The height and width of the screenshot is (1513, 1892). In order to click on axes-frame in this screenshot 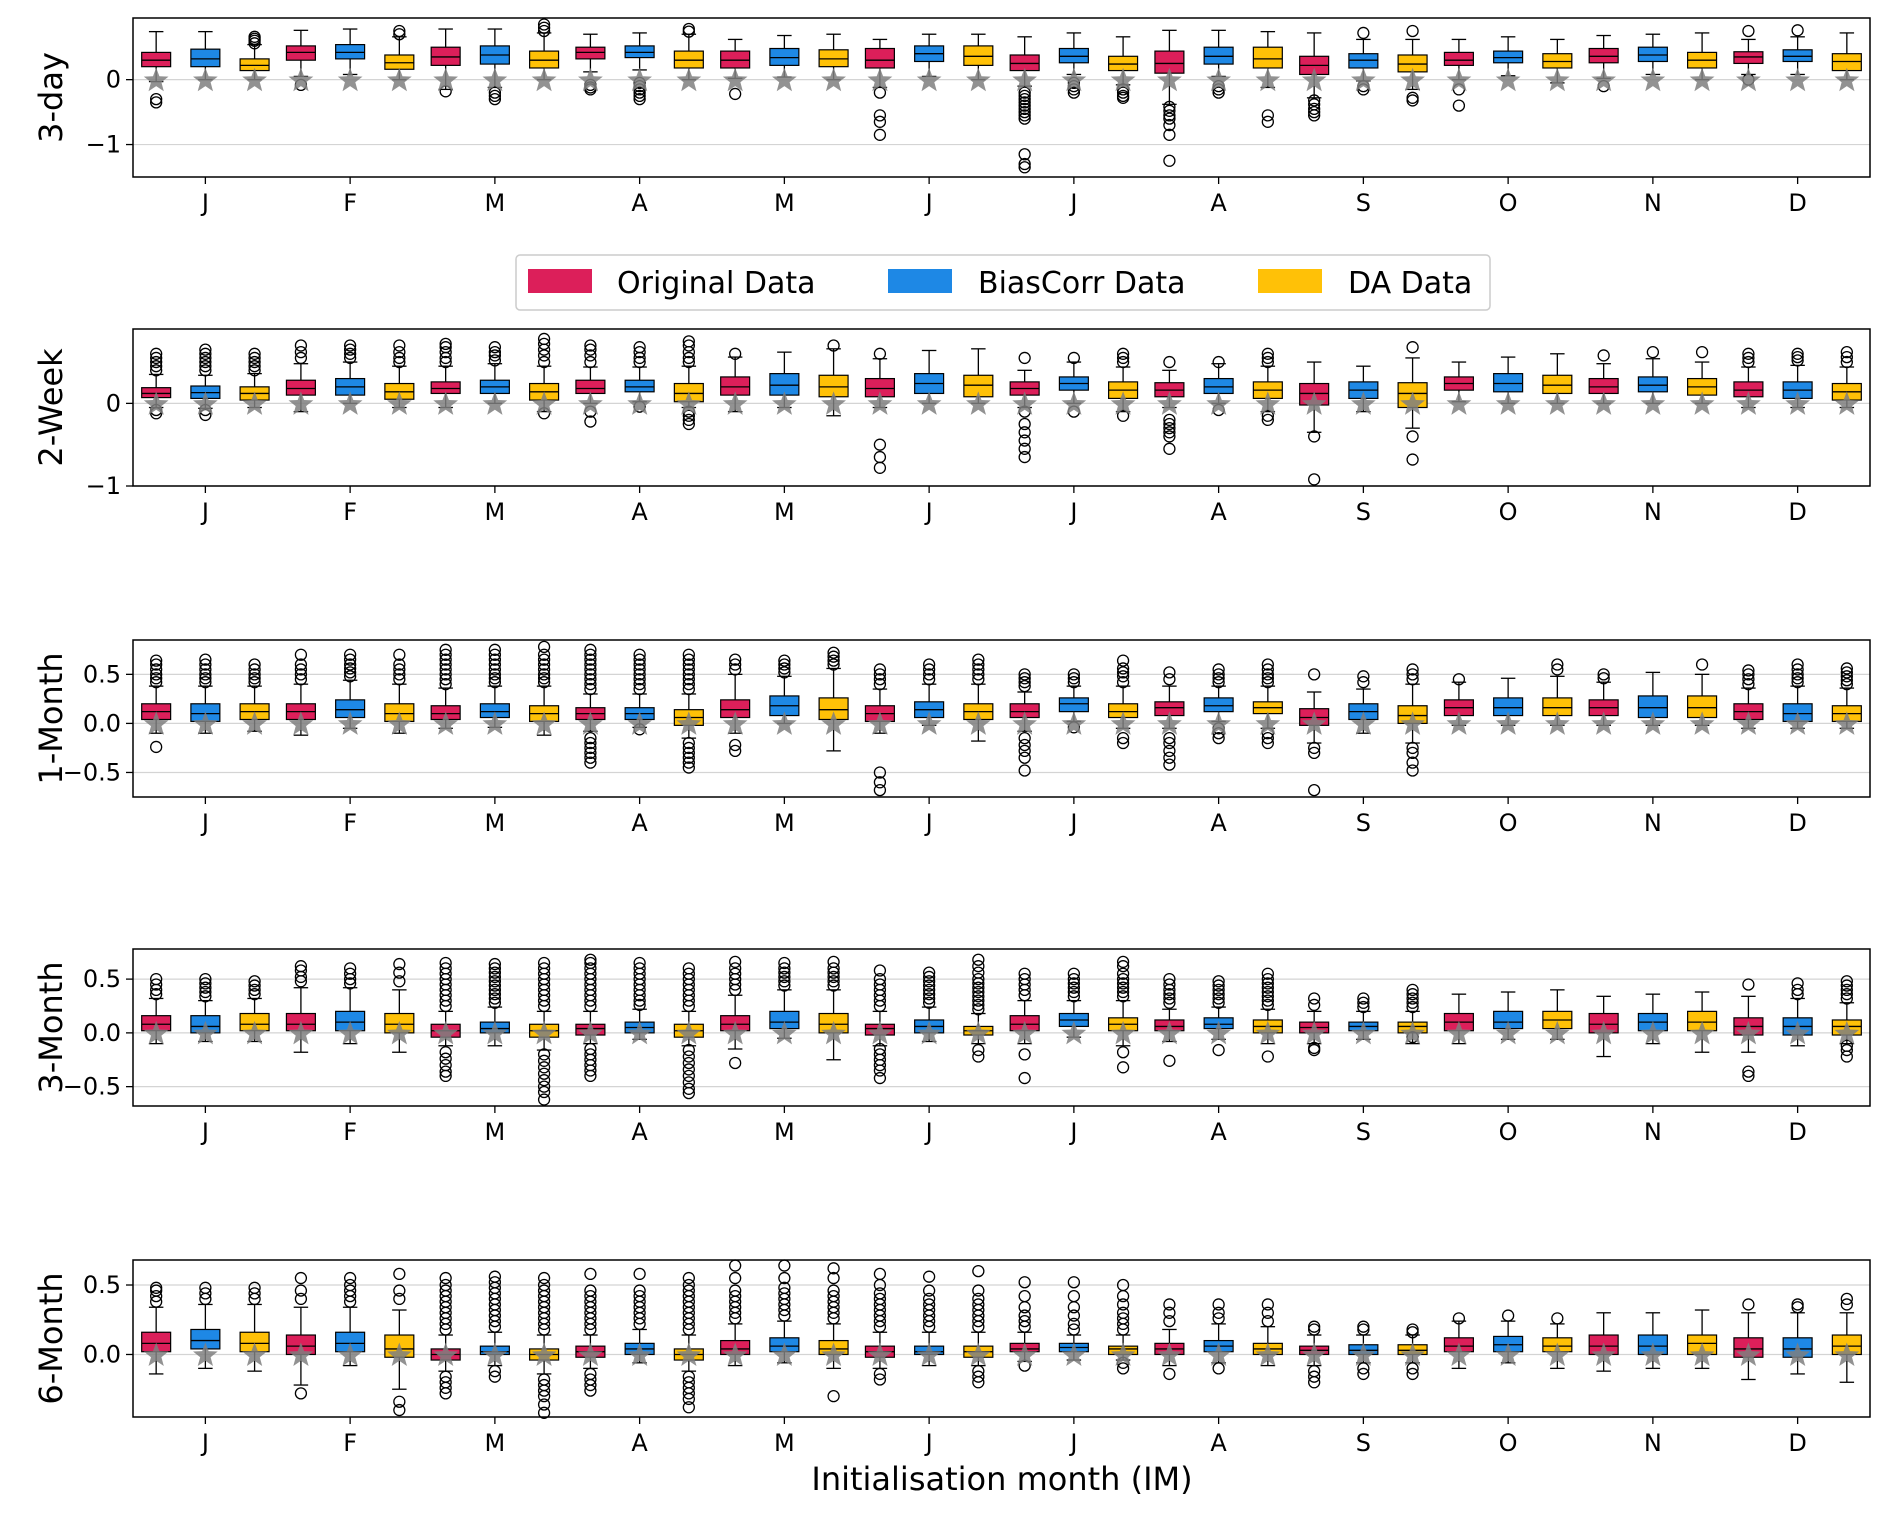, I will do `click(1001, 407)`.